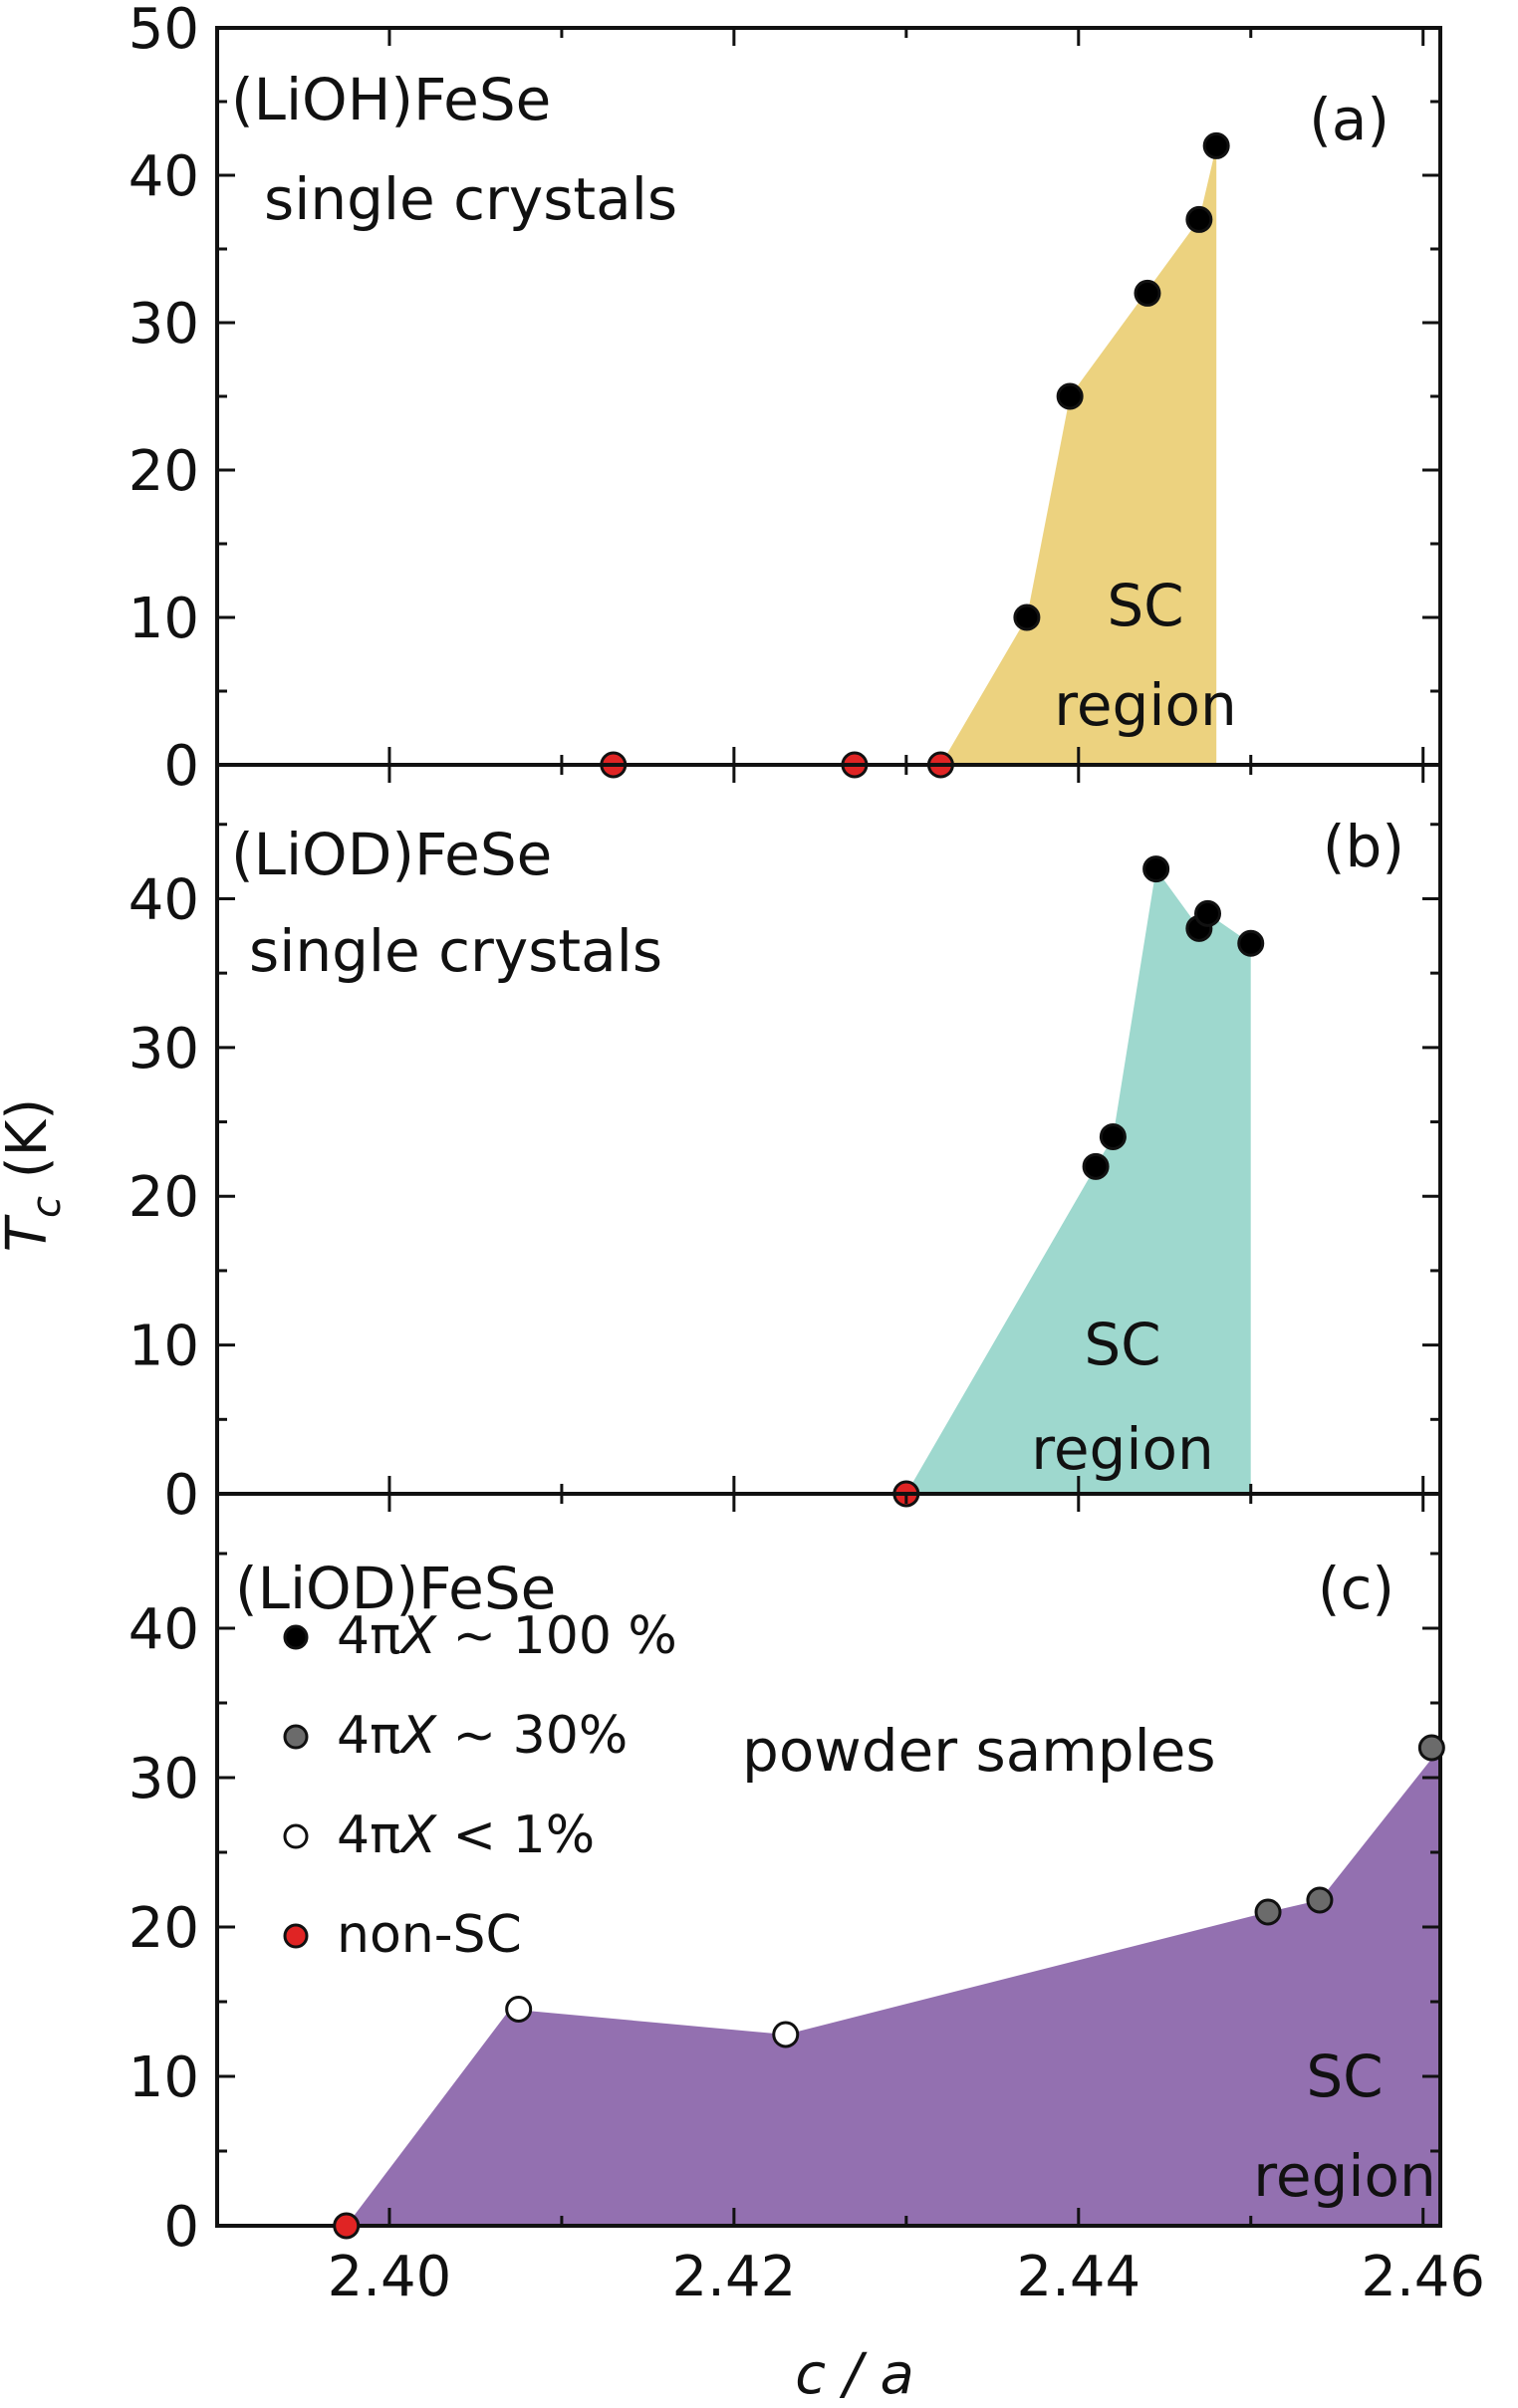  Describe the element at coordinates (466, 1835) in the screenshot. I see `legend-label: 4πX < 1%` at that location.